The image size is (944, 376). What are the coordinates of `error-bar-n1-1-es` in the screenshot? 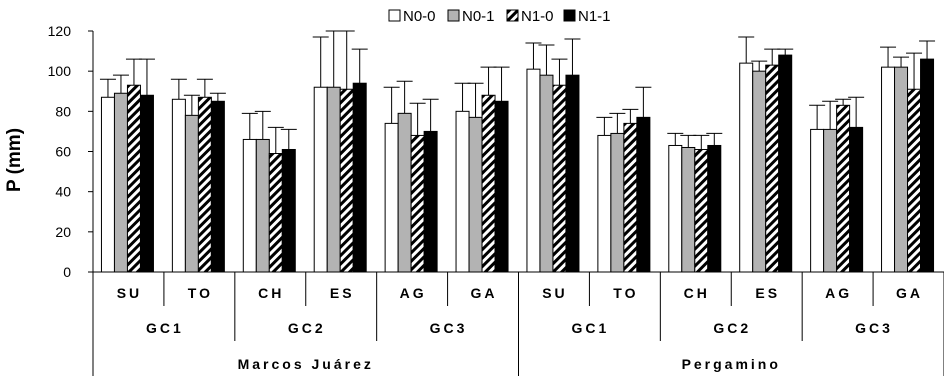 It's located at (785, 52).